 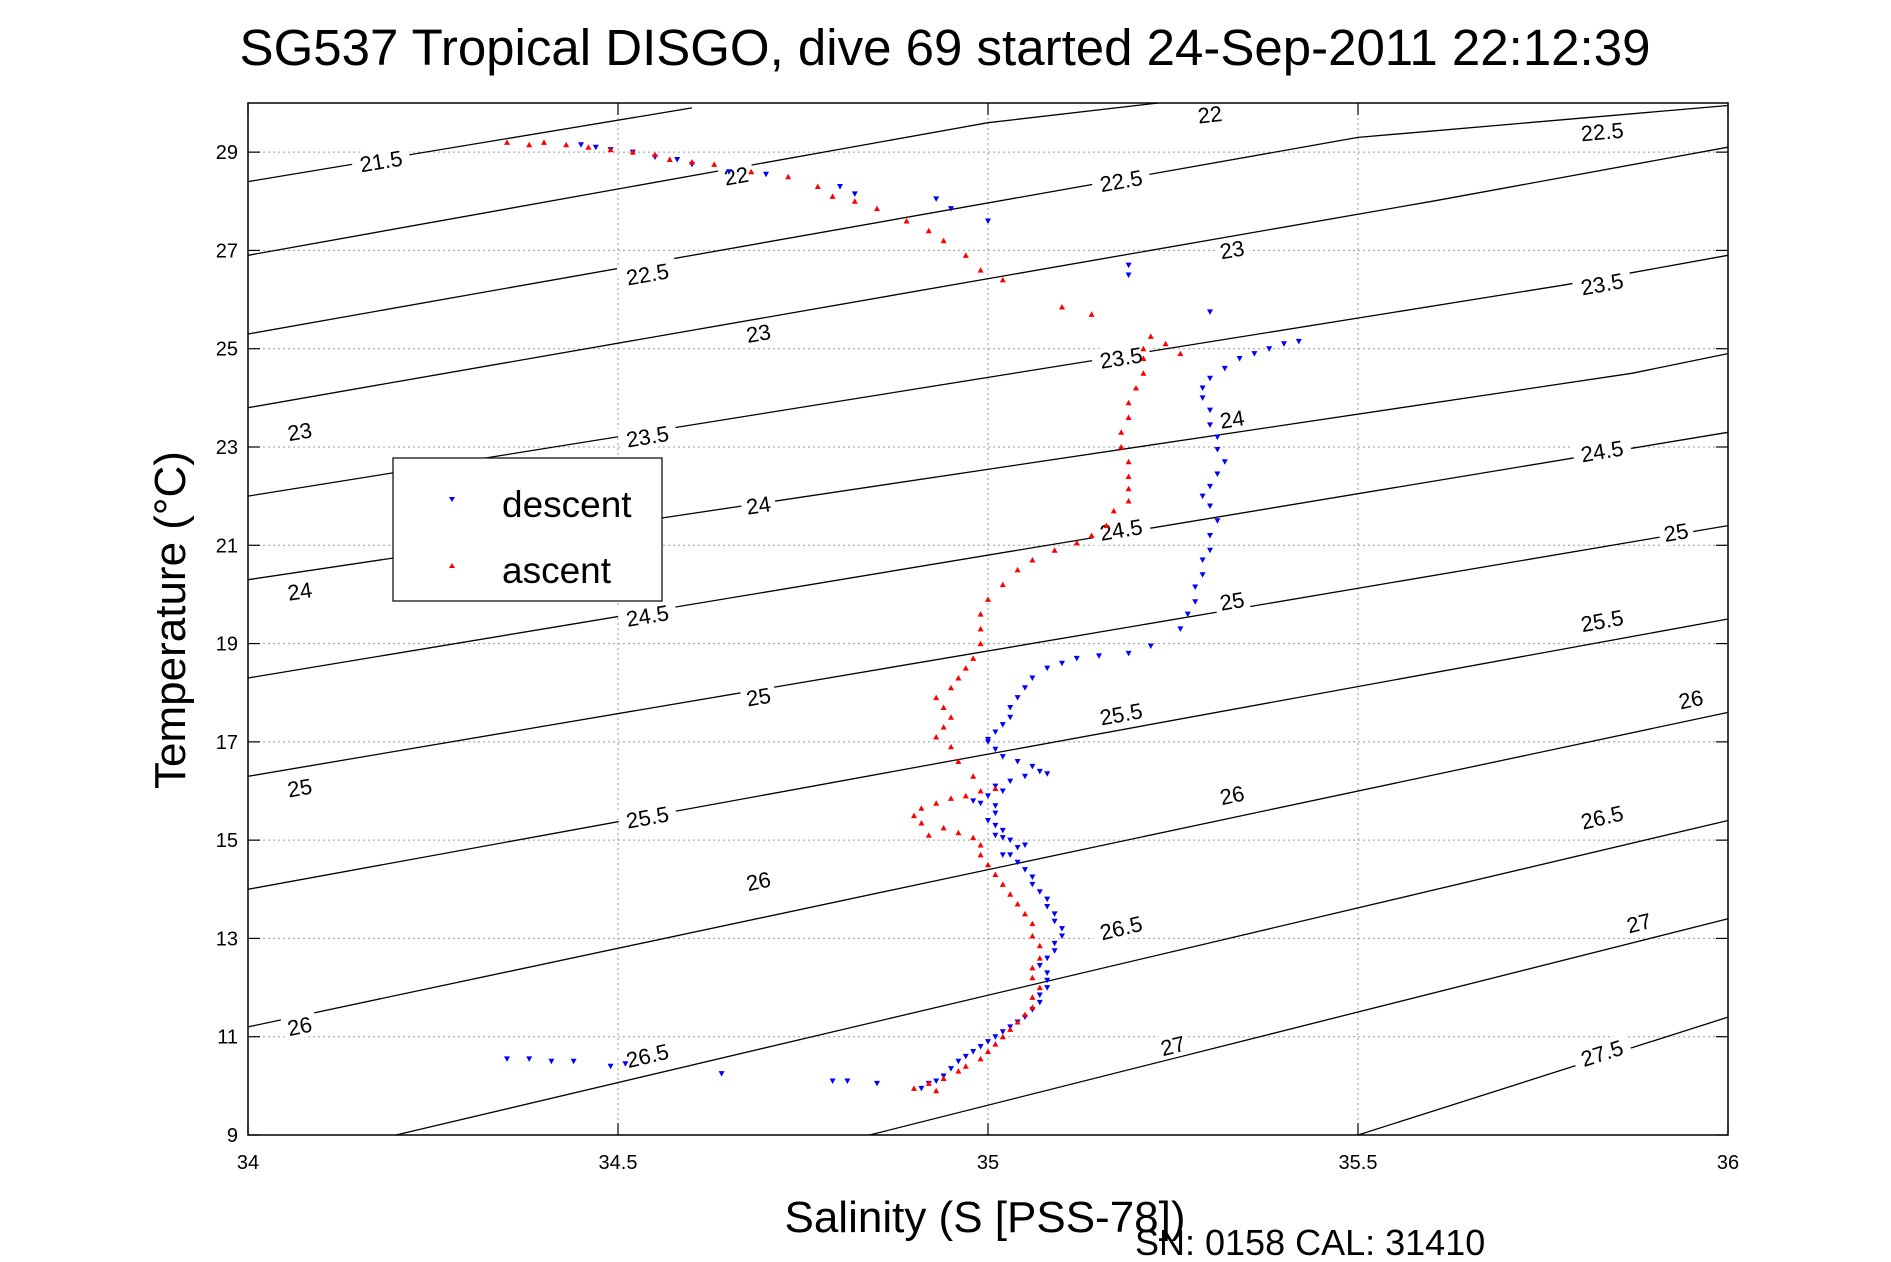 What do you see at coordinates (227, 153) in the screenshot?
I see `y-tick-label: 29` at bounding box center [227, 153].